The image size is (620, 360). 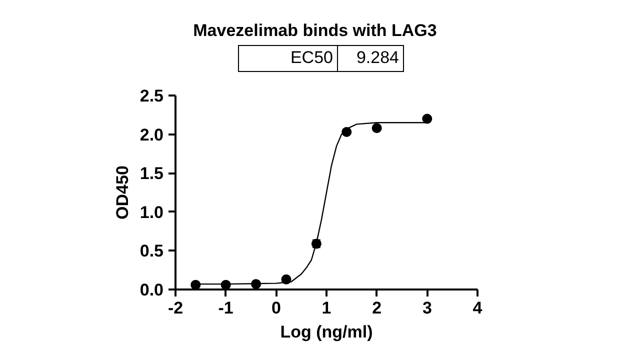 What do you see at coordinates (326, 332) in the screenshot?
I see `x-axis-title: Log (ng/ml)` at bounding box center [326, 332].